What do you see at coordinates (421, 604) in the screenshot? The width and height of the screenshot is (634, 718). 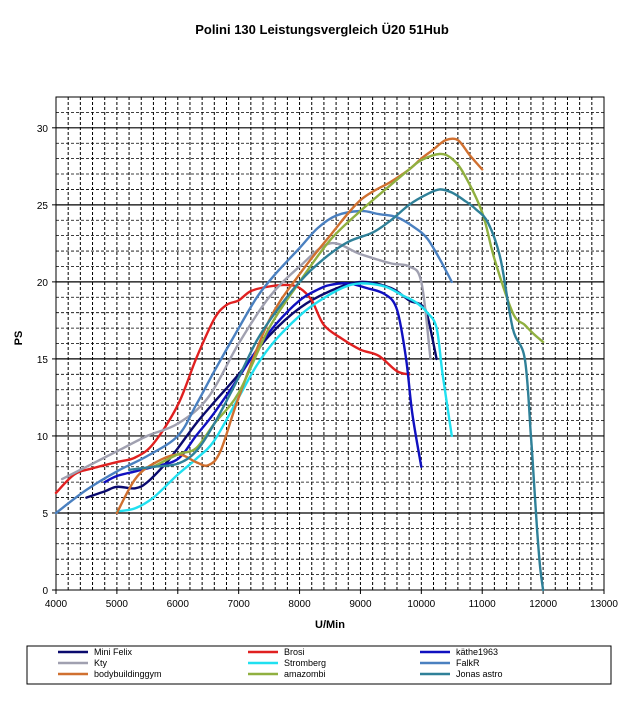 I see `x-tick-label: 10000` at bounding box center [421, 604].